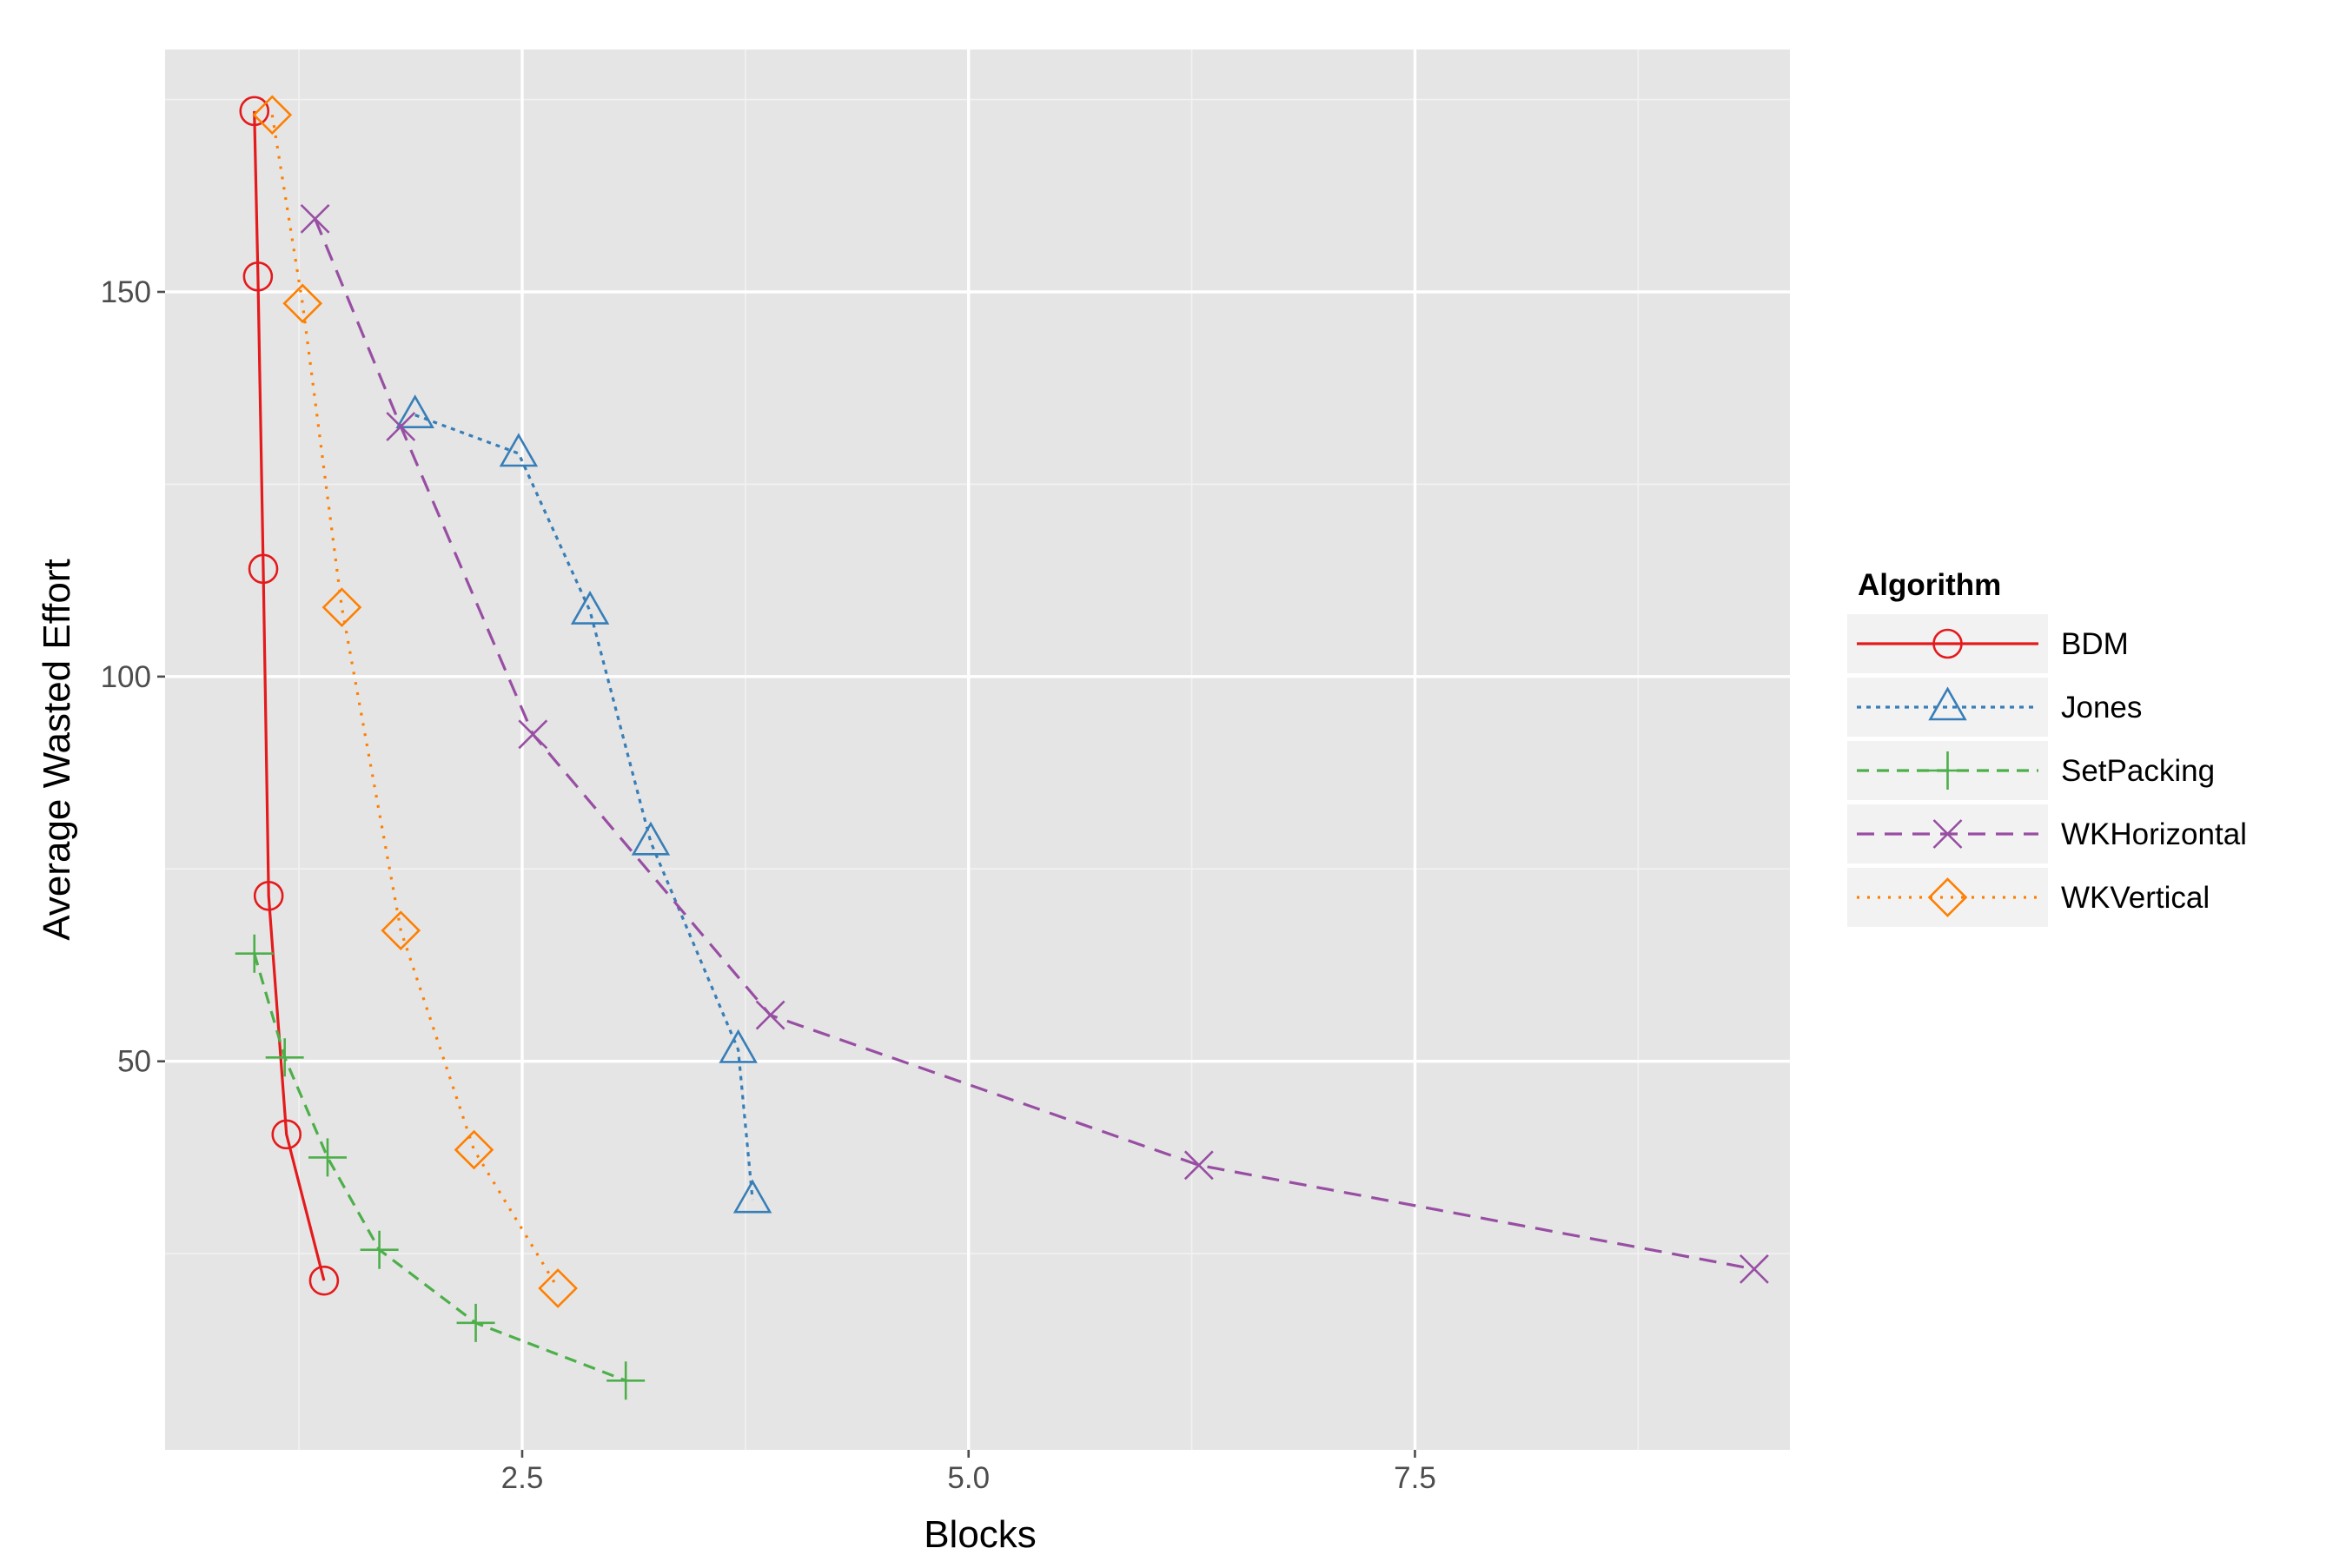 This screenshot has height=1568, width=2346. I want to click on series-wkvertical, so click(415, 701).